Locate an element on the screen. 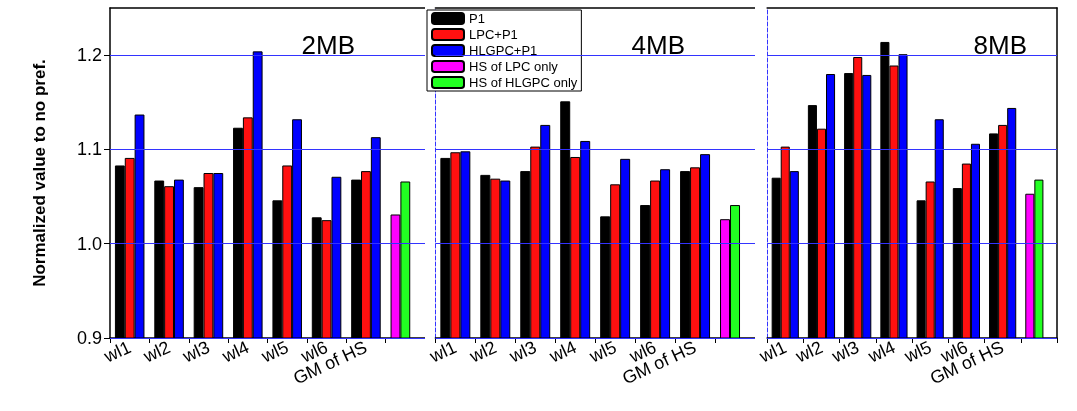 This screenshot has width=1077, height=411. y-axis-title: Normalized value to no pref. is located at coordinates (39, 173).